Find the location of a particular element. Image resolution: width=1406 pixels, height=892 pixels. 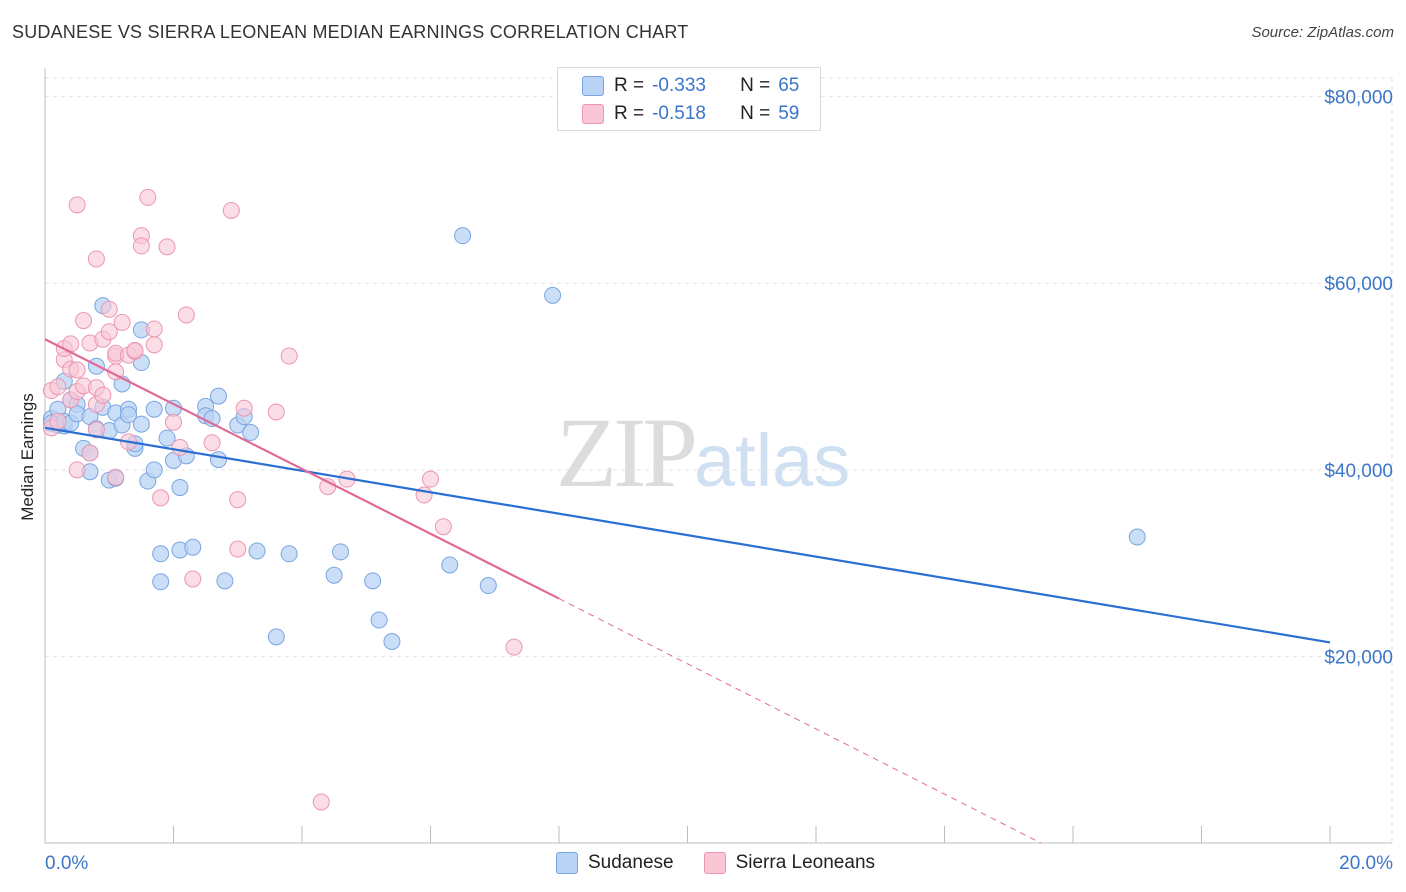

sierra-leonean-trend-line is located at coordinates (302, 469).